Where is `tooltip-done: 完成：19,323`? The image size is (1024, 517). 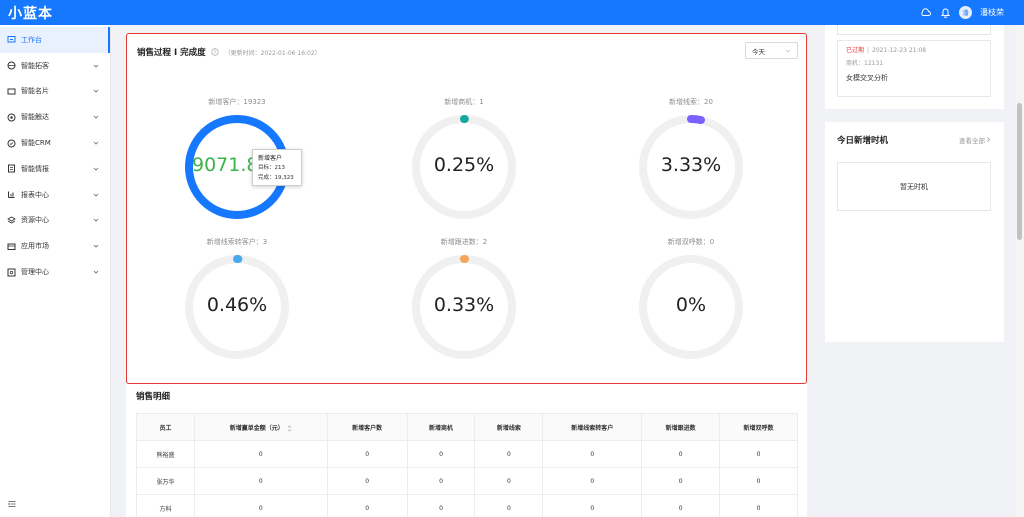
tooltip-done: 完成：19,323 is located at coordinates (276, 177).